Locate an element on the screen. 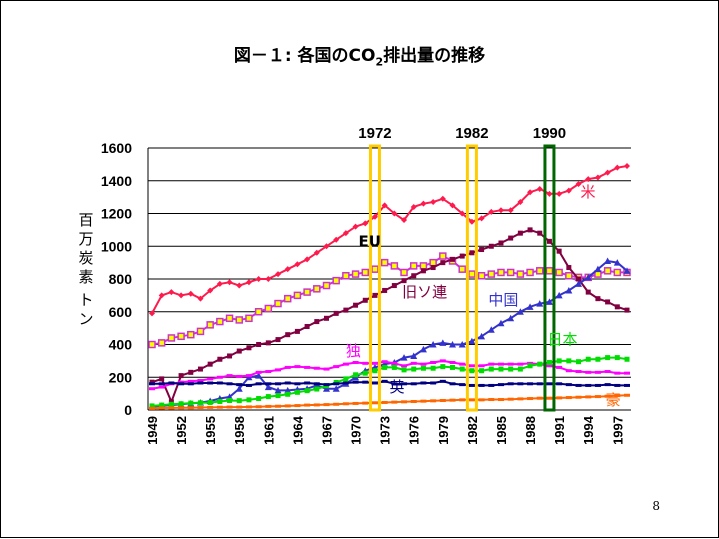 This screenshot has height=539, width=719. year-highlight-label: 1982 is located at coordinates (471, 133).